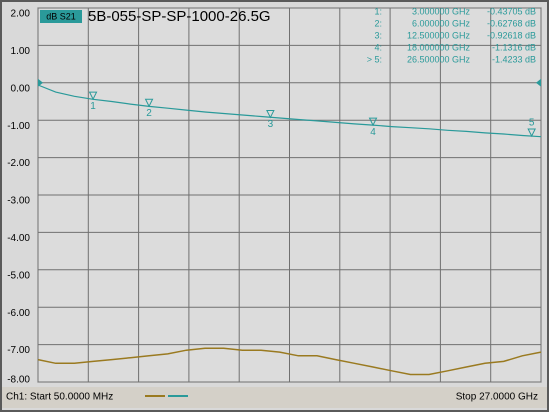 Image resolution: width=549 pixels, height=412 pixels. What do you see at coordinates (18, 201) in the screenshot?
I see `y-tick-label: -3.00` at bounding box center [18, 201].